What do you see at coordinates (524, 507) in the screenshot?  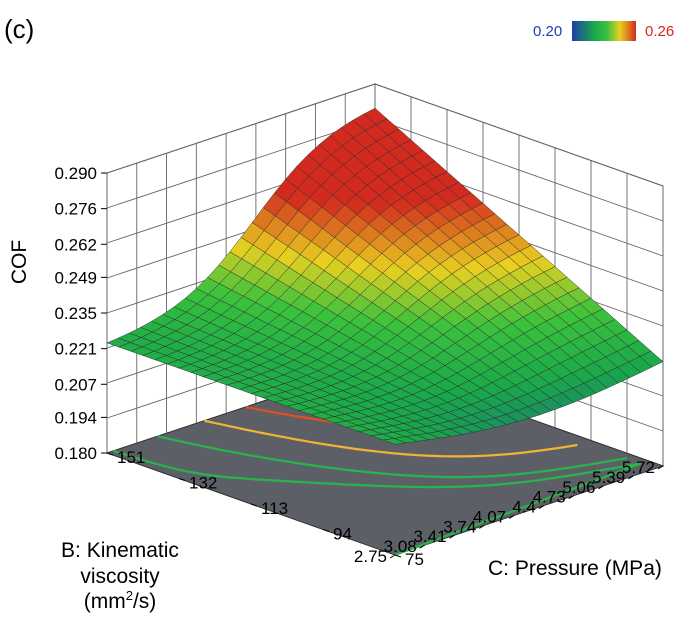 I see `b-tick-label: 4.4` at bounding box center [524, 507].